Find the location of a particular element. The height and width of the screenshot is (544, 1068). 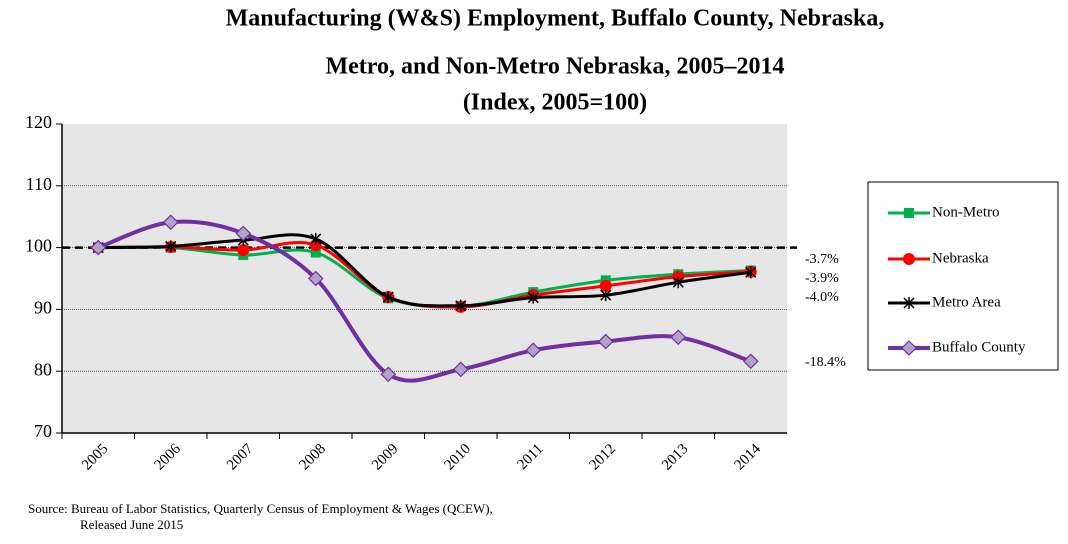

x-tick-label: 2005 is located at coordinates (95, 457).